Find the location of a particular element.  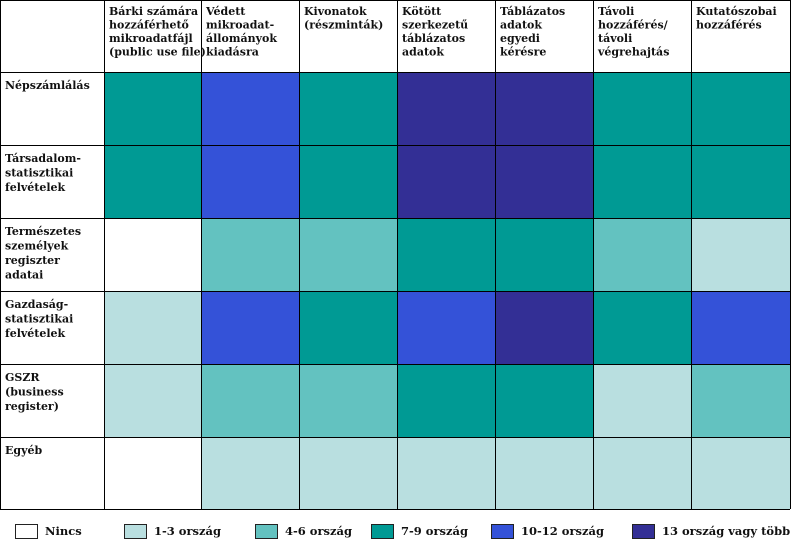

row-header-line: regiszter is located at coordinates (32, 260).